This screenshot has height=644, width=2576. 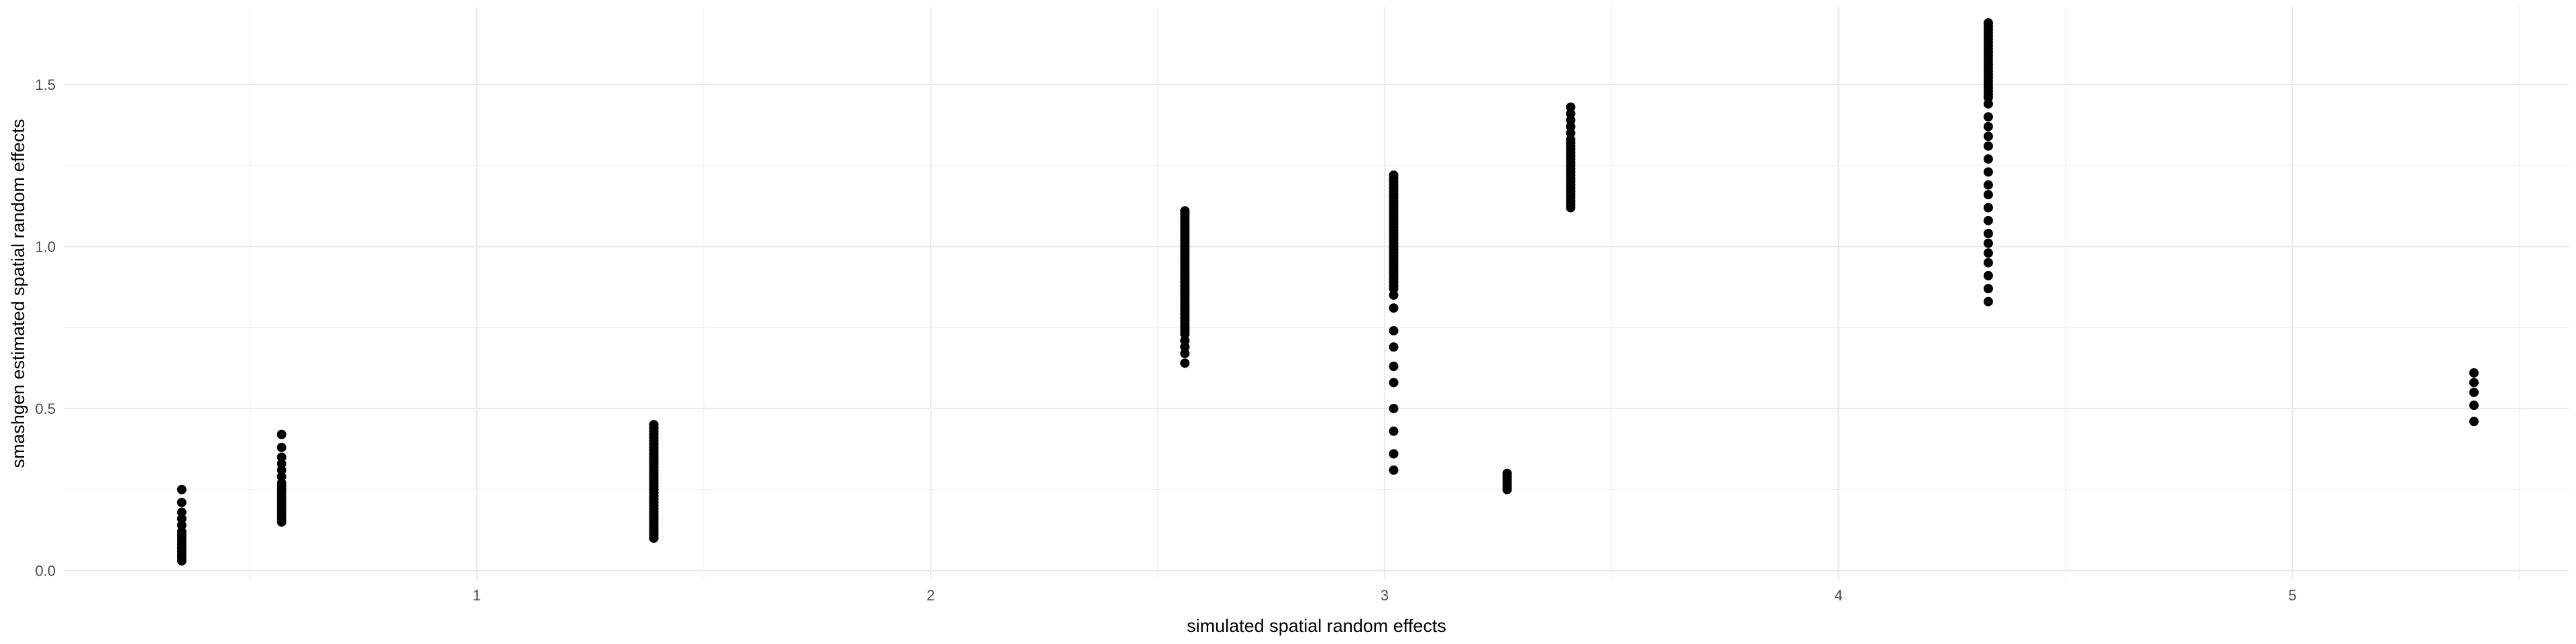 I want to click on y-axis-tick-labels: 0.0 0.5 1.0 1.5, so click(x=45, y=328).